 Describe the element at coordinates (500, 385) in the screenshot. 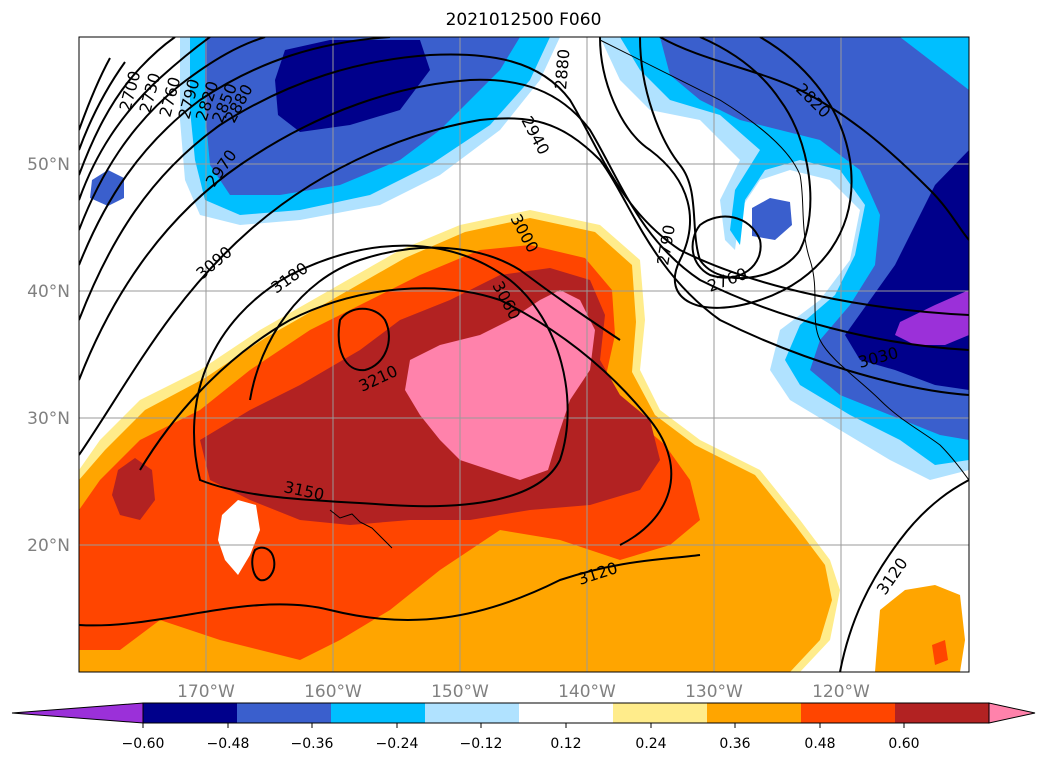

I see `anomaly-fill-pink` at that location.